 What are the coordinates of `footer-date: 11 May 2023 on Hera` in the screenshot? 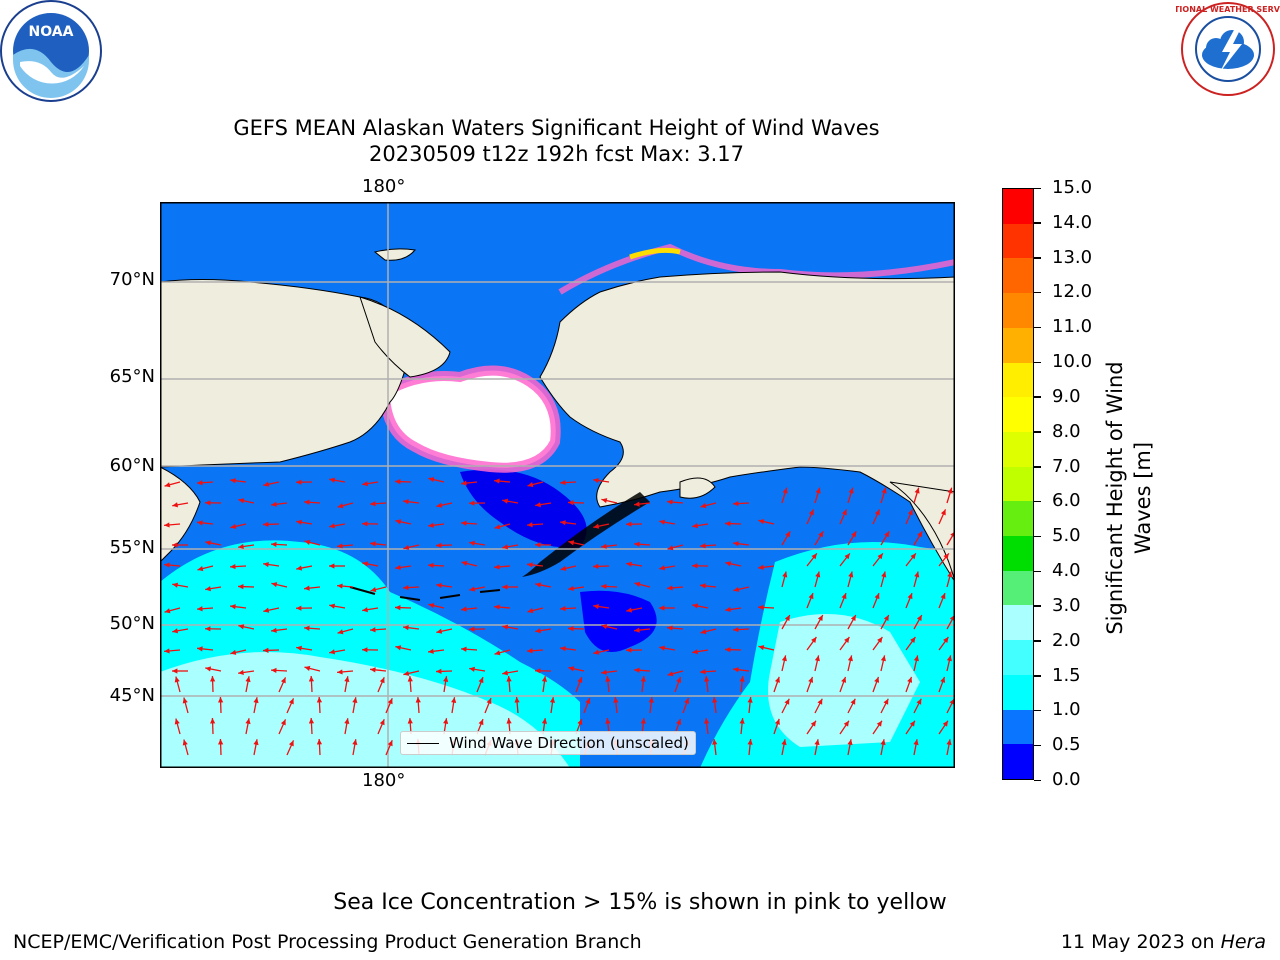 It's located at (1163, 942).